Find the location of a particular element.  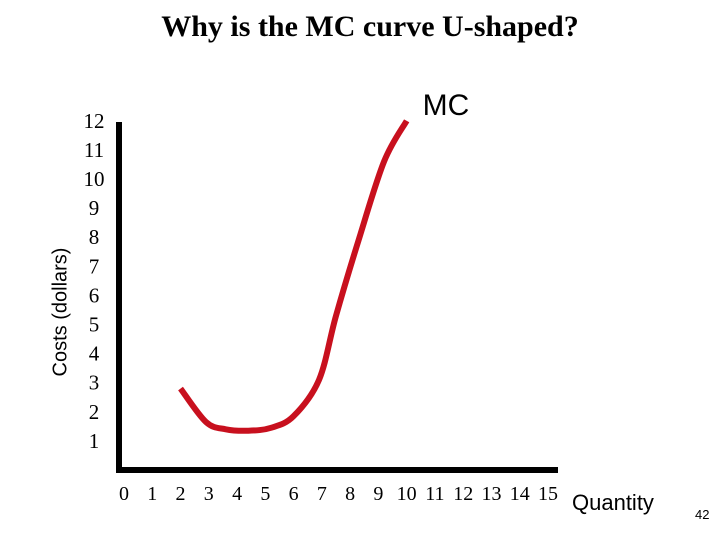

y-tick-label: 7 is located at coordinates (94, 266).